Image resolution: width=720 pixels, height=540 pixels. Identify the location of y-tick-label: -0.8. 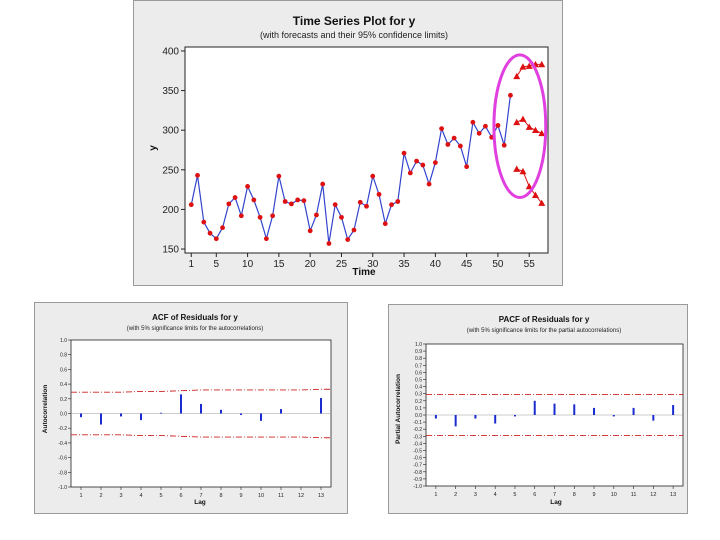
(417, 473).